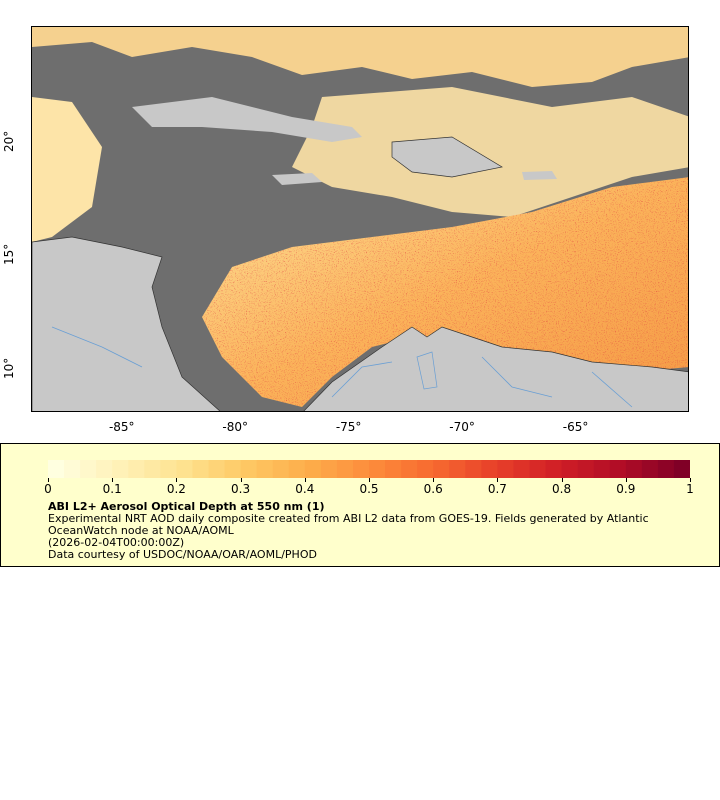  I want to click on x-tick-label: -75°, so click(348, 427).